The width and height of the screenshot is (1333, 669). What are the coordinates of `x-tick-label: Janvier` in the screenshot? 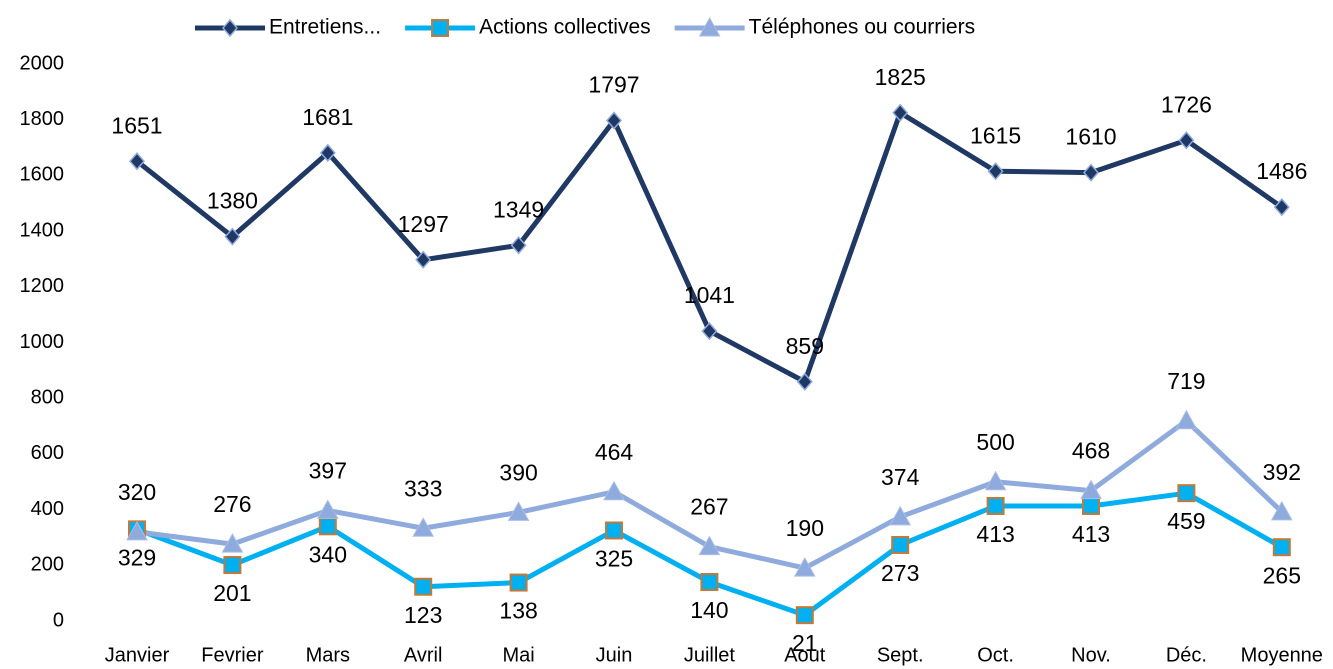 It's located at (137, 655).